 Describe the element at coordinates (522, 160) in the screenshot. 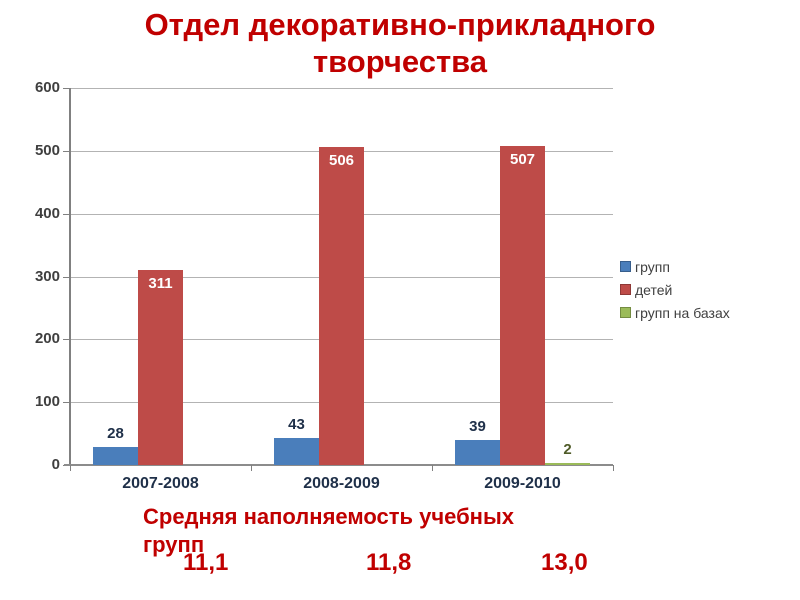

I see `bar-label-series1-2009-2010: 507` at that location.